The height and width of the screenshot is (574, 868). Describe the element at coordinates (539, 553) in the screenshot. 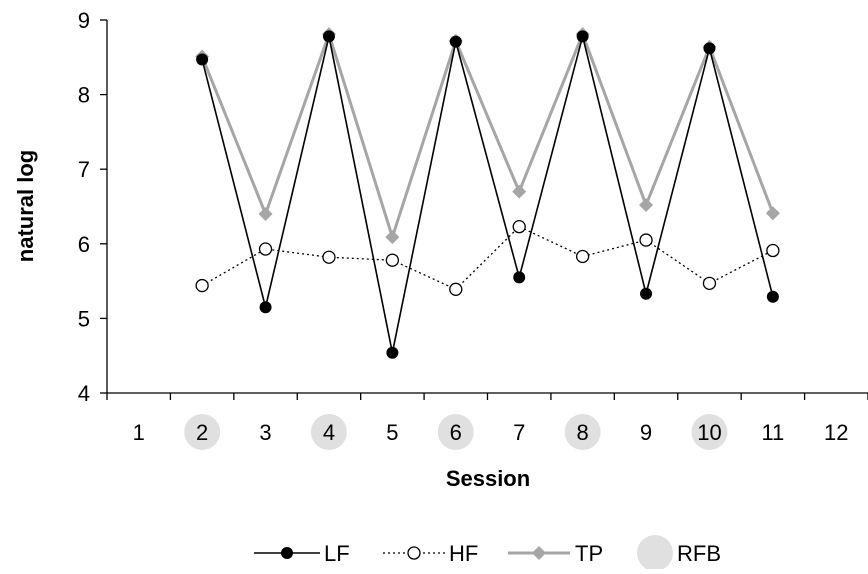

I see `gray-line-diamond-icon` at that location.